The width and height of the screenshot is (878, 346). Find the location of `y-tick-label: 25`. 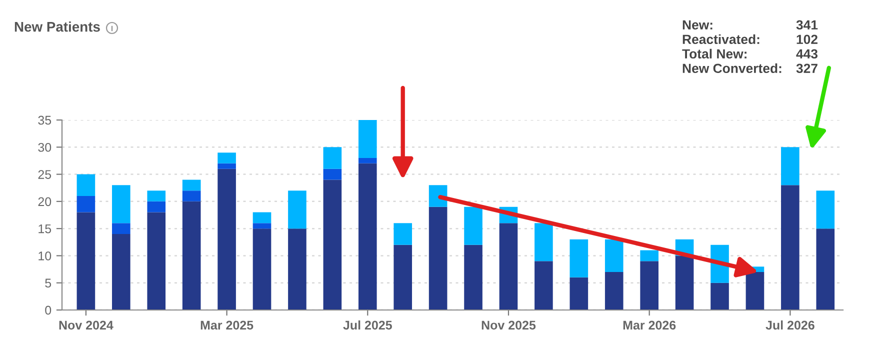

y-tick-label: 25 is located at coordinates (45, 174).